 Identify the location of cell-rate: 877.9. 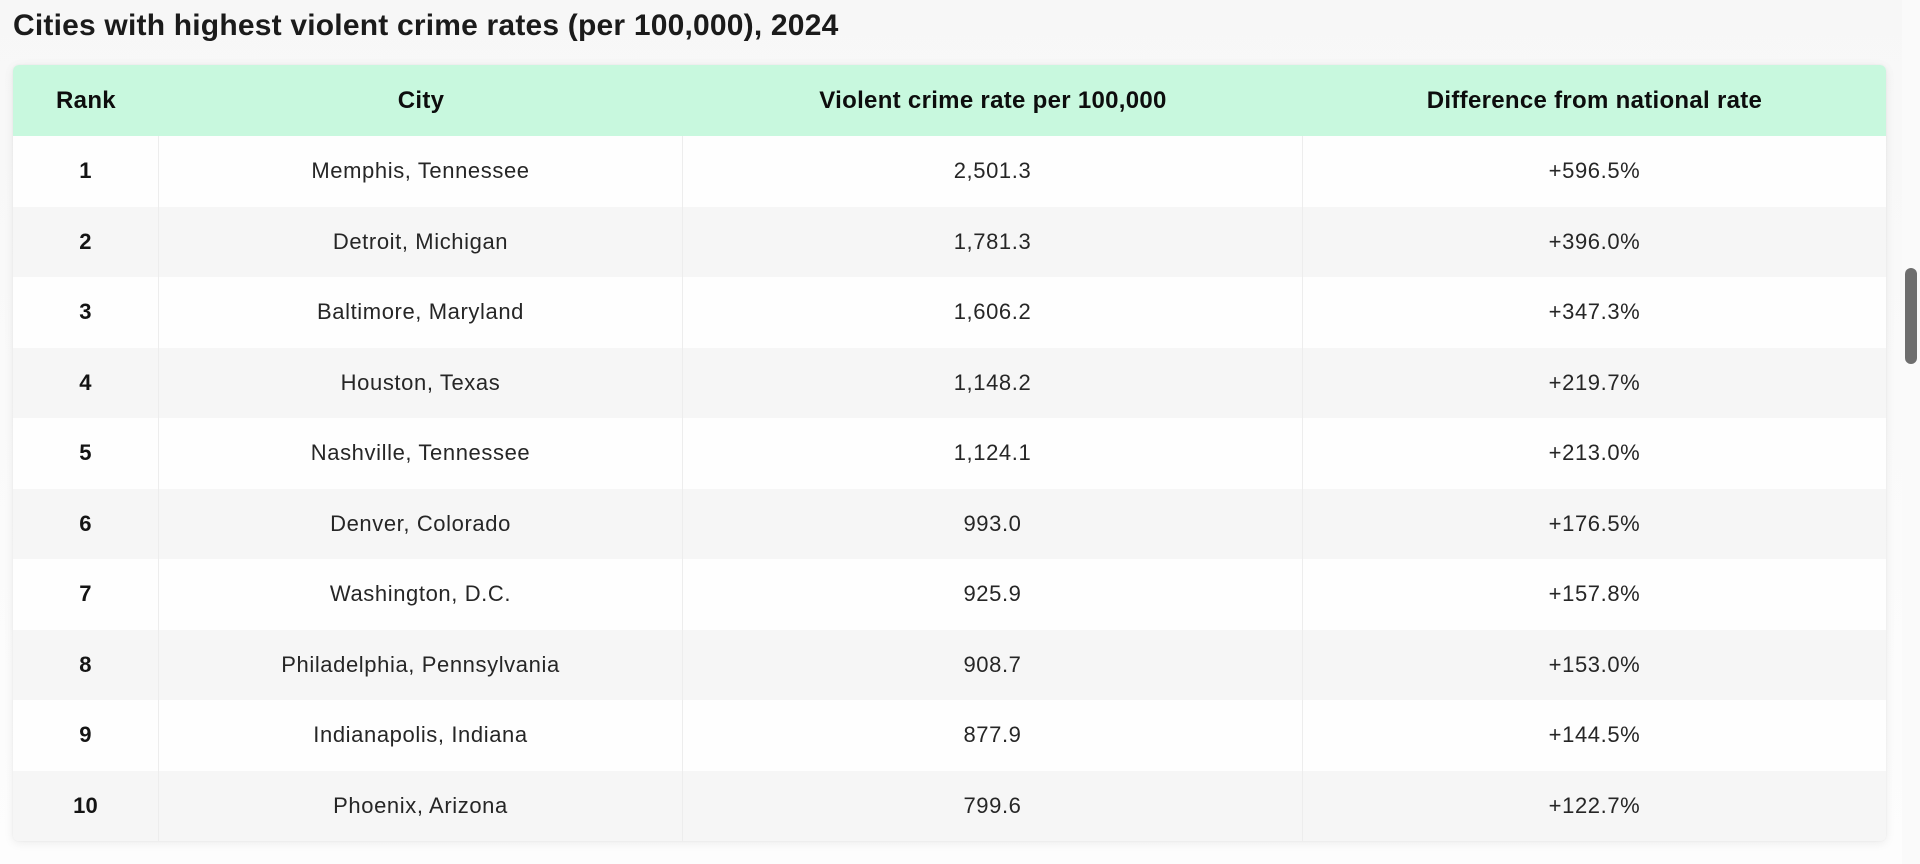
(993, 735).